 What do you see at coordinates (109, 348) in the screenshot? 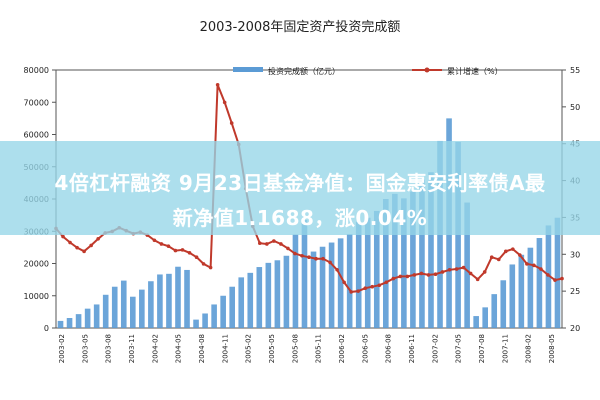
I see `x-tick-label: 2003-08` at bounding box center [109, 348].